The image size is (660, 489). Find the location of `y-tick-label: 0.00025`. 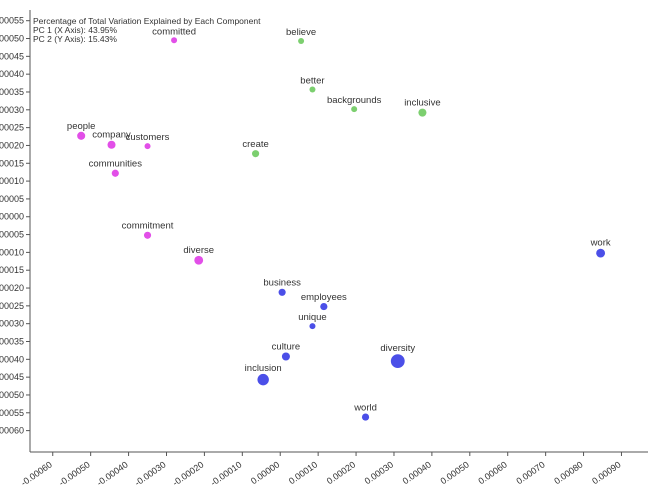

y-tick-label: 0.00025 is located at coordinates (12, 128).